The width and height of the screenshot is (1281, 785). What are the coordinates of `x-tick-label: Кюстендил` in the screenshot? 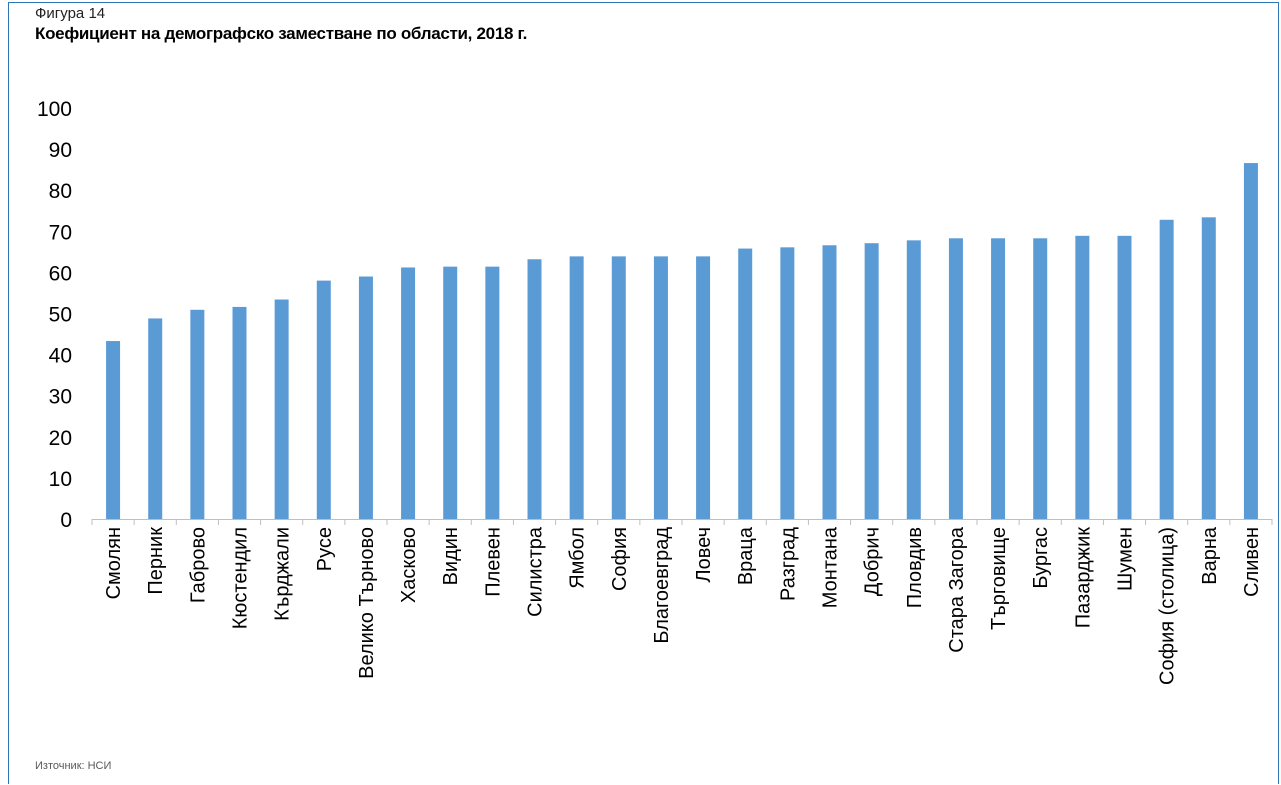 It's located at (241, 578).